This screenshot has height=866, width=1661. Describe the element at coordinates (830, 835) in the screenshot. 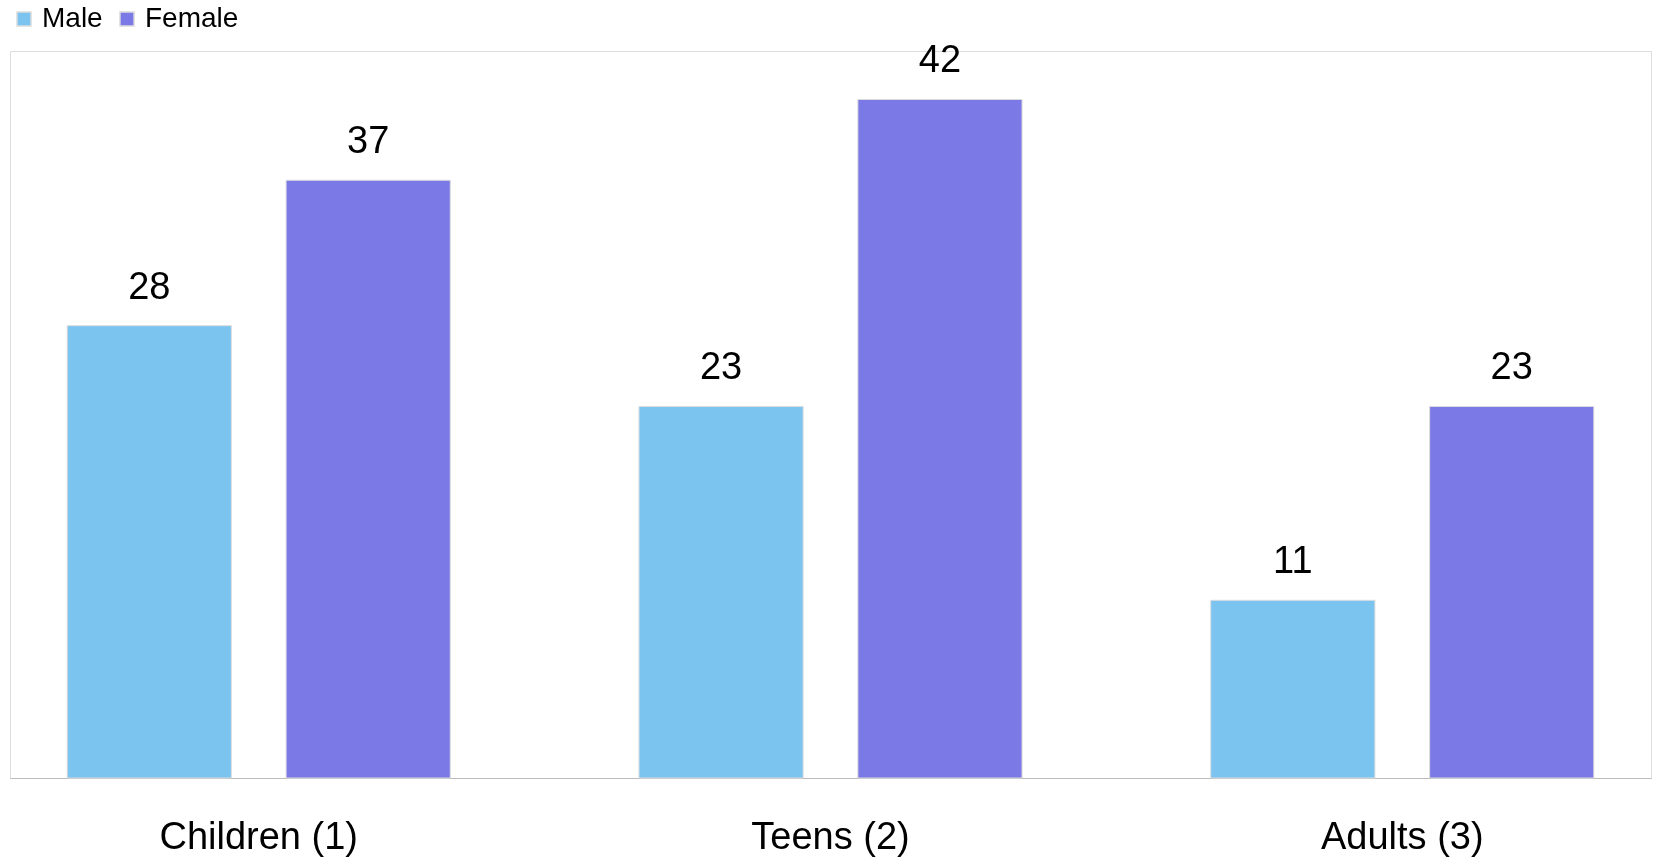

I see `x-tick-label: Teens (2)` at that location.